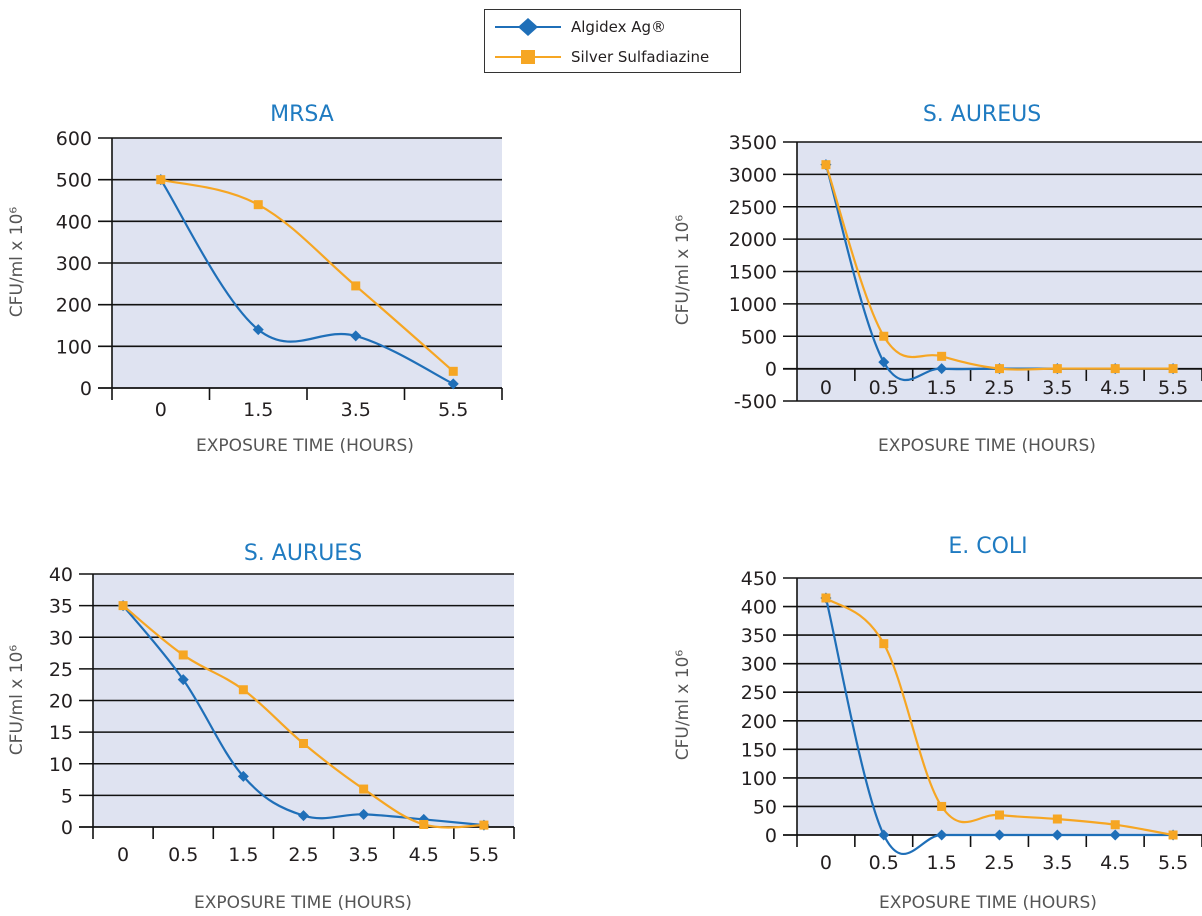  What do you see at coordinates (753, 208) in the screenshot?
I see `y-tick-label: 2500` at bounding box center [753, 208].